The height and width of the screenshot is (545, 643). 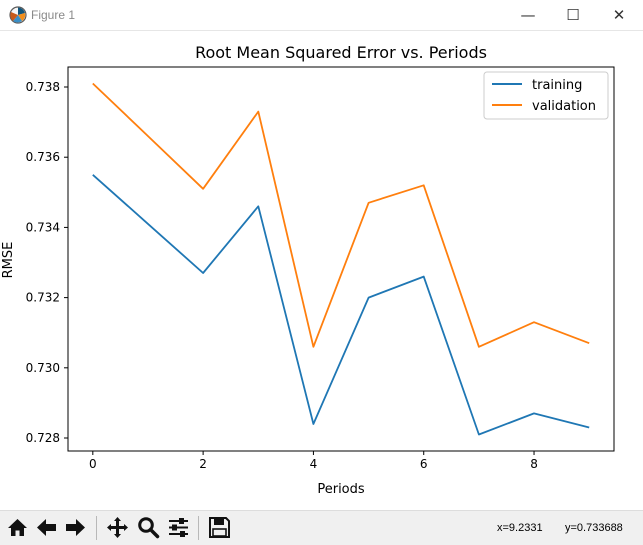 I want to click on legend: training validation, so click(x=546, y=95).